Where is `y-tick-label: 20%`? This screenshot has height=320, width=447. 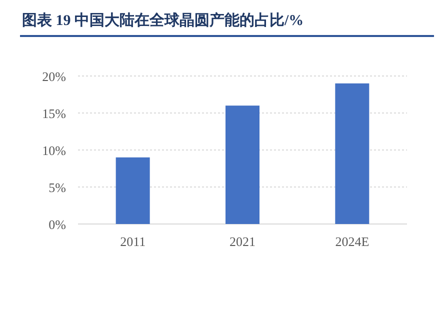 y-tick-label: 20% is located at coordinates (54, 76).